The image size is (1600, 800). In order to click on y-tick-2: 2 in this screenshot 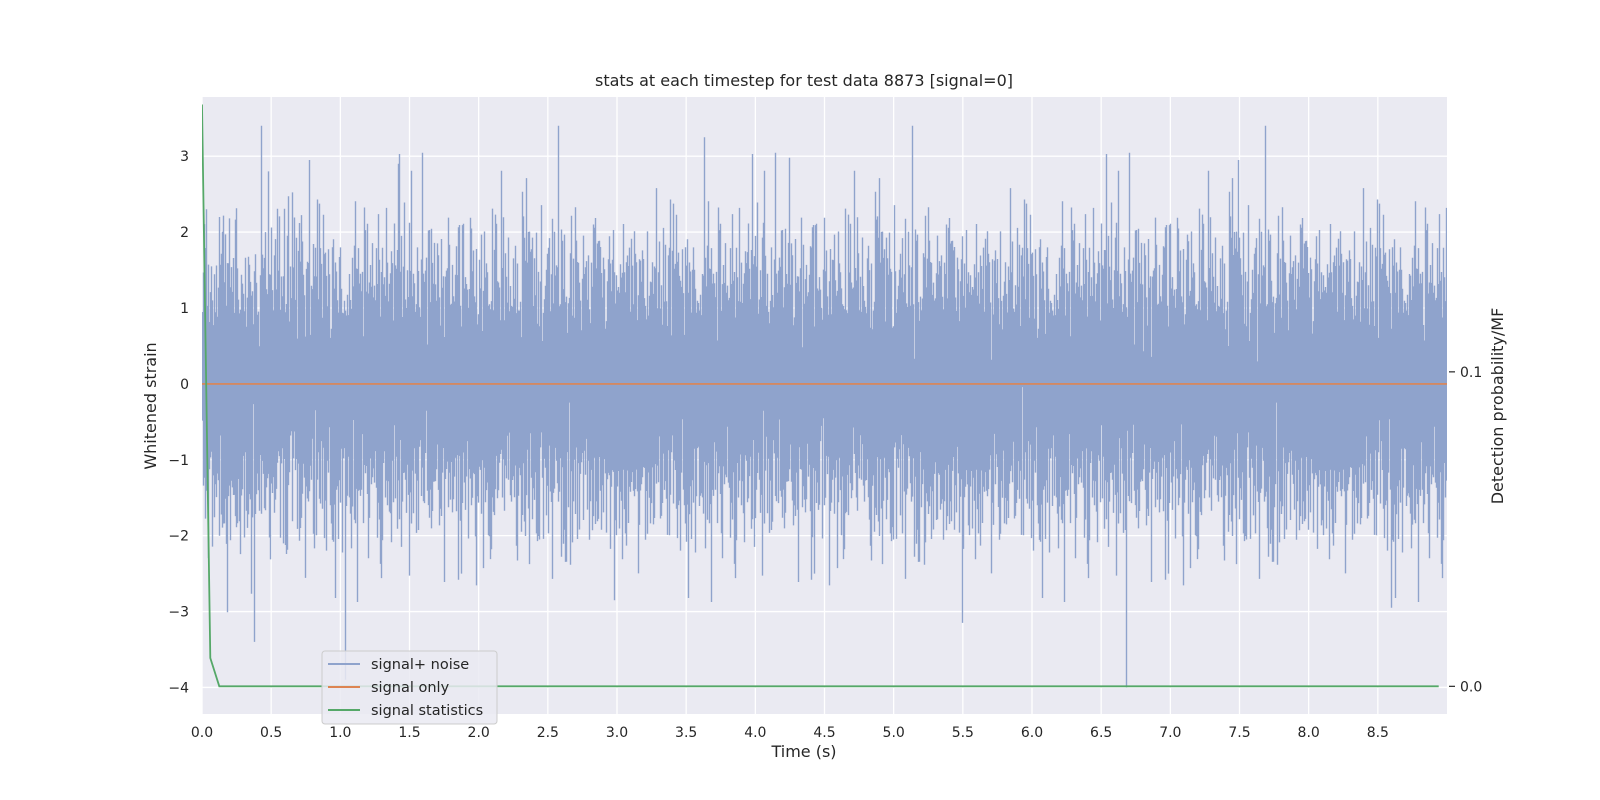, I will do `click(184, 233)`.